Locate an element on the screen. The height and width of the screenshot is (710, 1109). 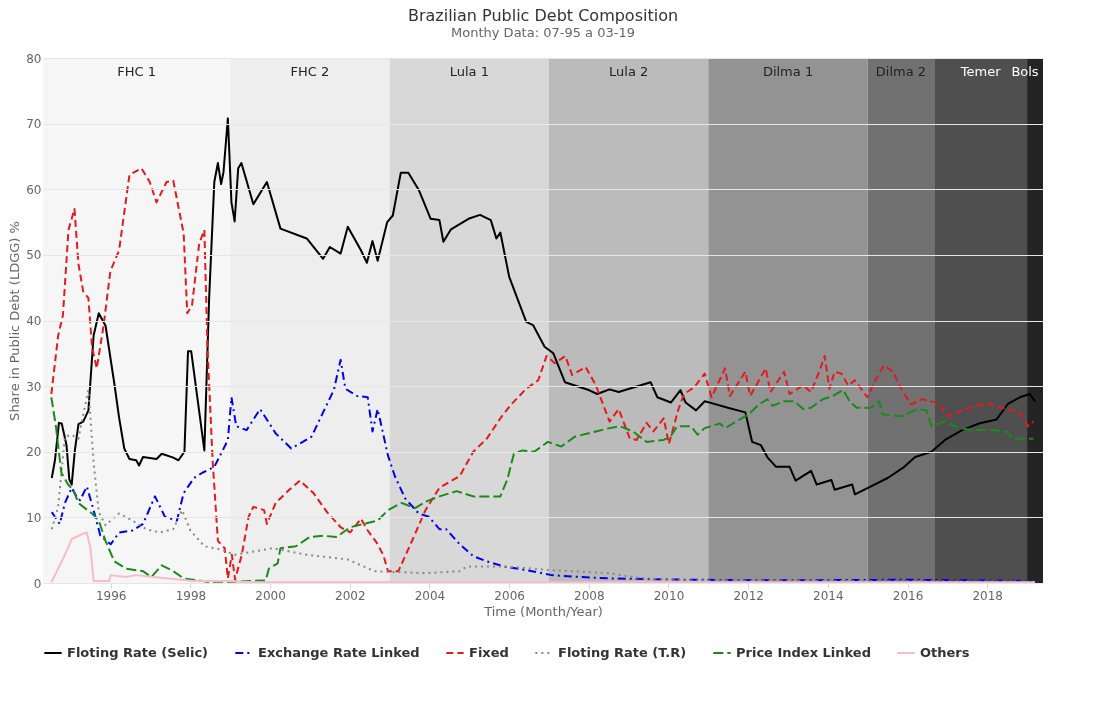
chart-subtitle: Monthy Data: 07-95 a 03-19 is located at coordinates (543, 32).